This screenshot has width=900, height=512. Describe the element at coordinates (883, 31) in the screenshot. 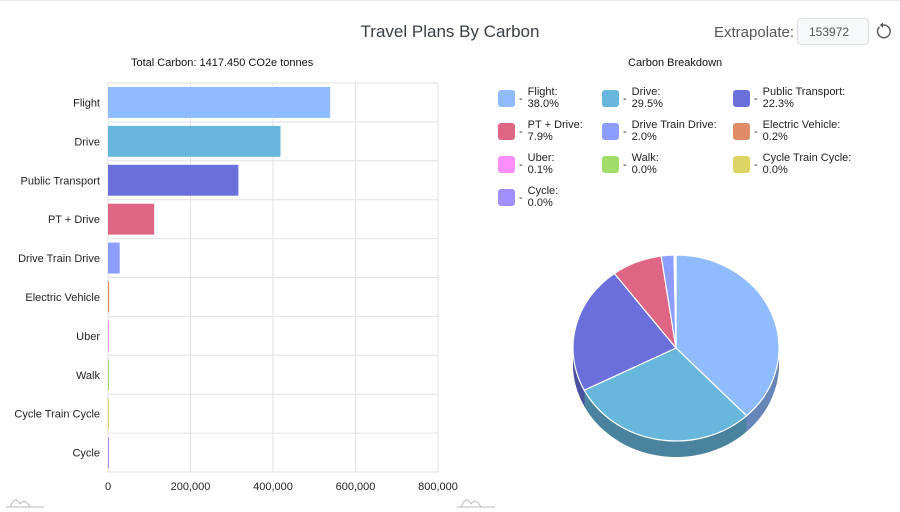

I see `reset-icon` at that location.